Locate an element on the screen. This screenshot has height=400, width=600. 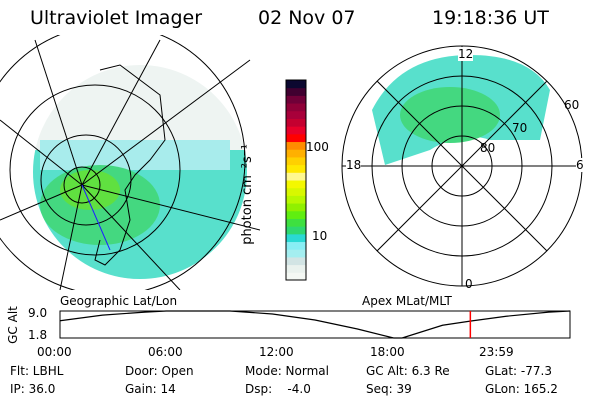
altitude-line is located at coordinates (315, 324).